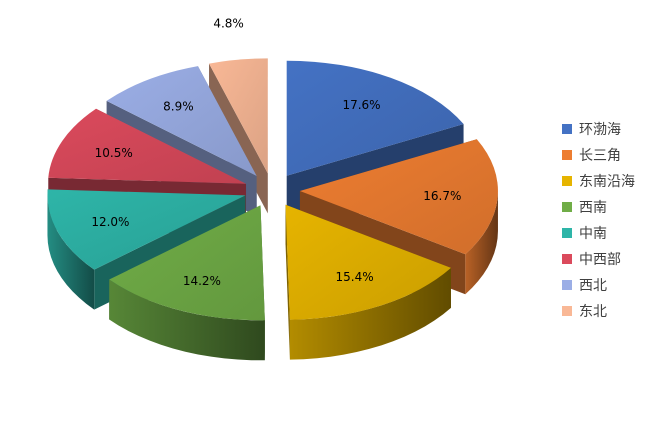 Image resolution: width=658 pixels, height=431 pixels. I want to click on slice-6-data-label: 10.5%, so click(114, 153).